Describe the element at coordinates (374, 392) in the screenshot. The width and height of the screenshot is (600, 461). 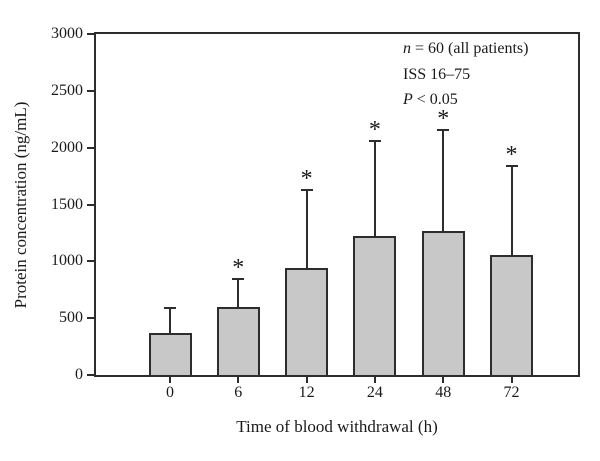
I see `x-axis-tick-label: 24` at that location.